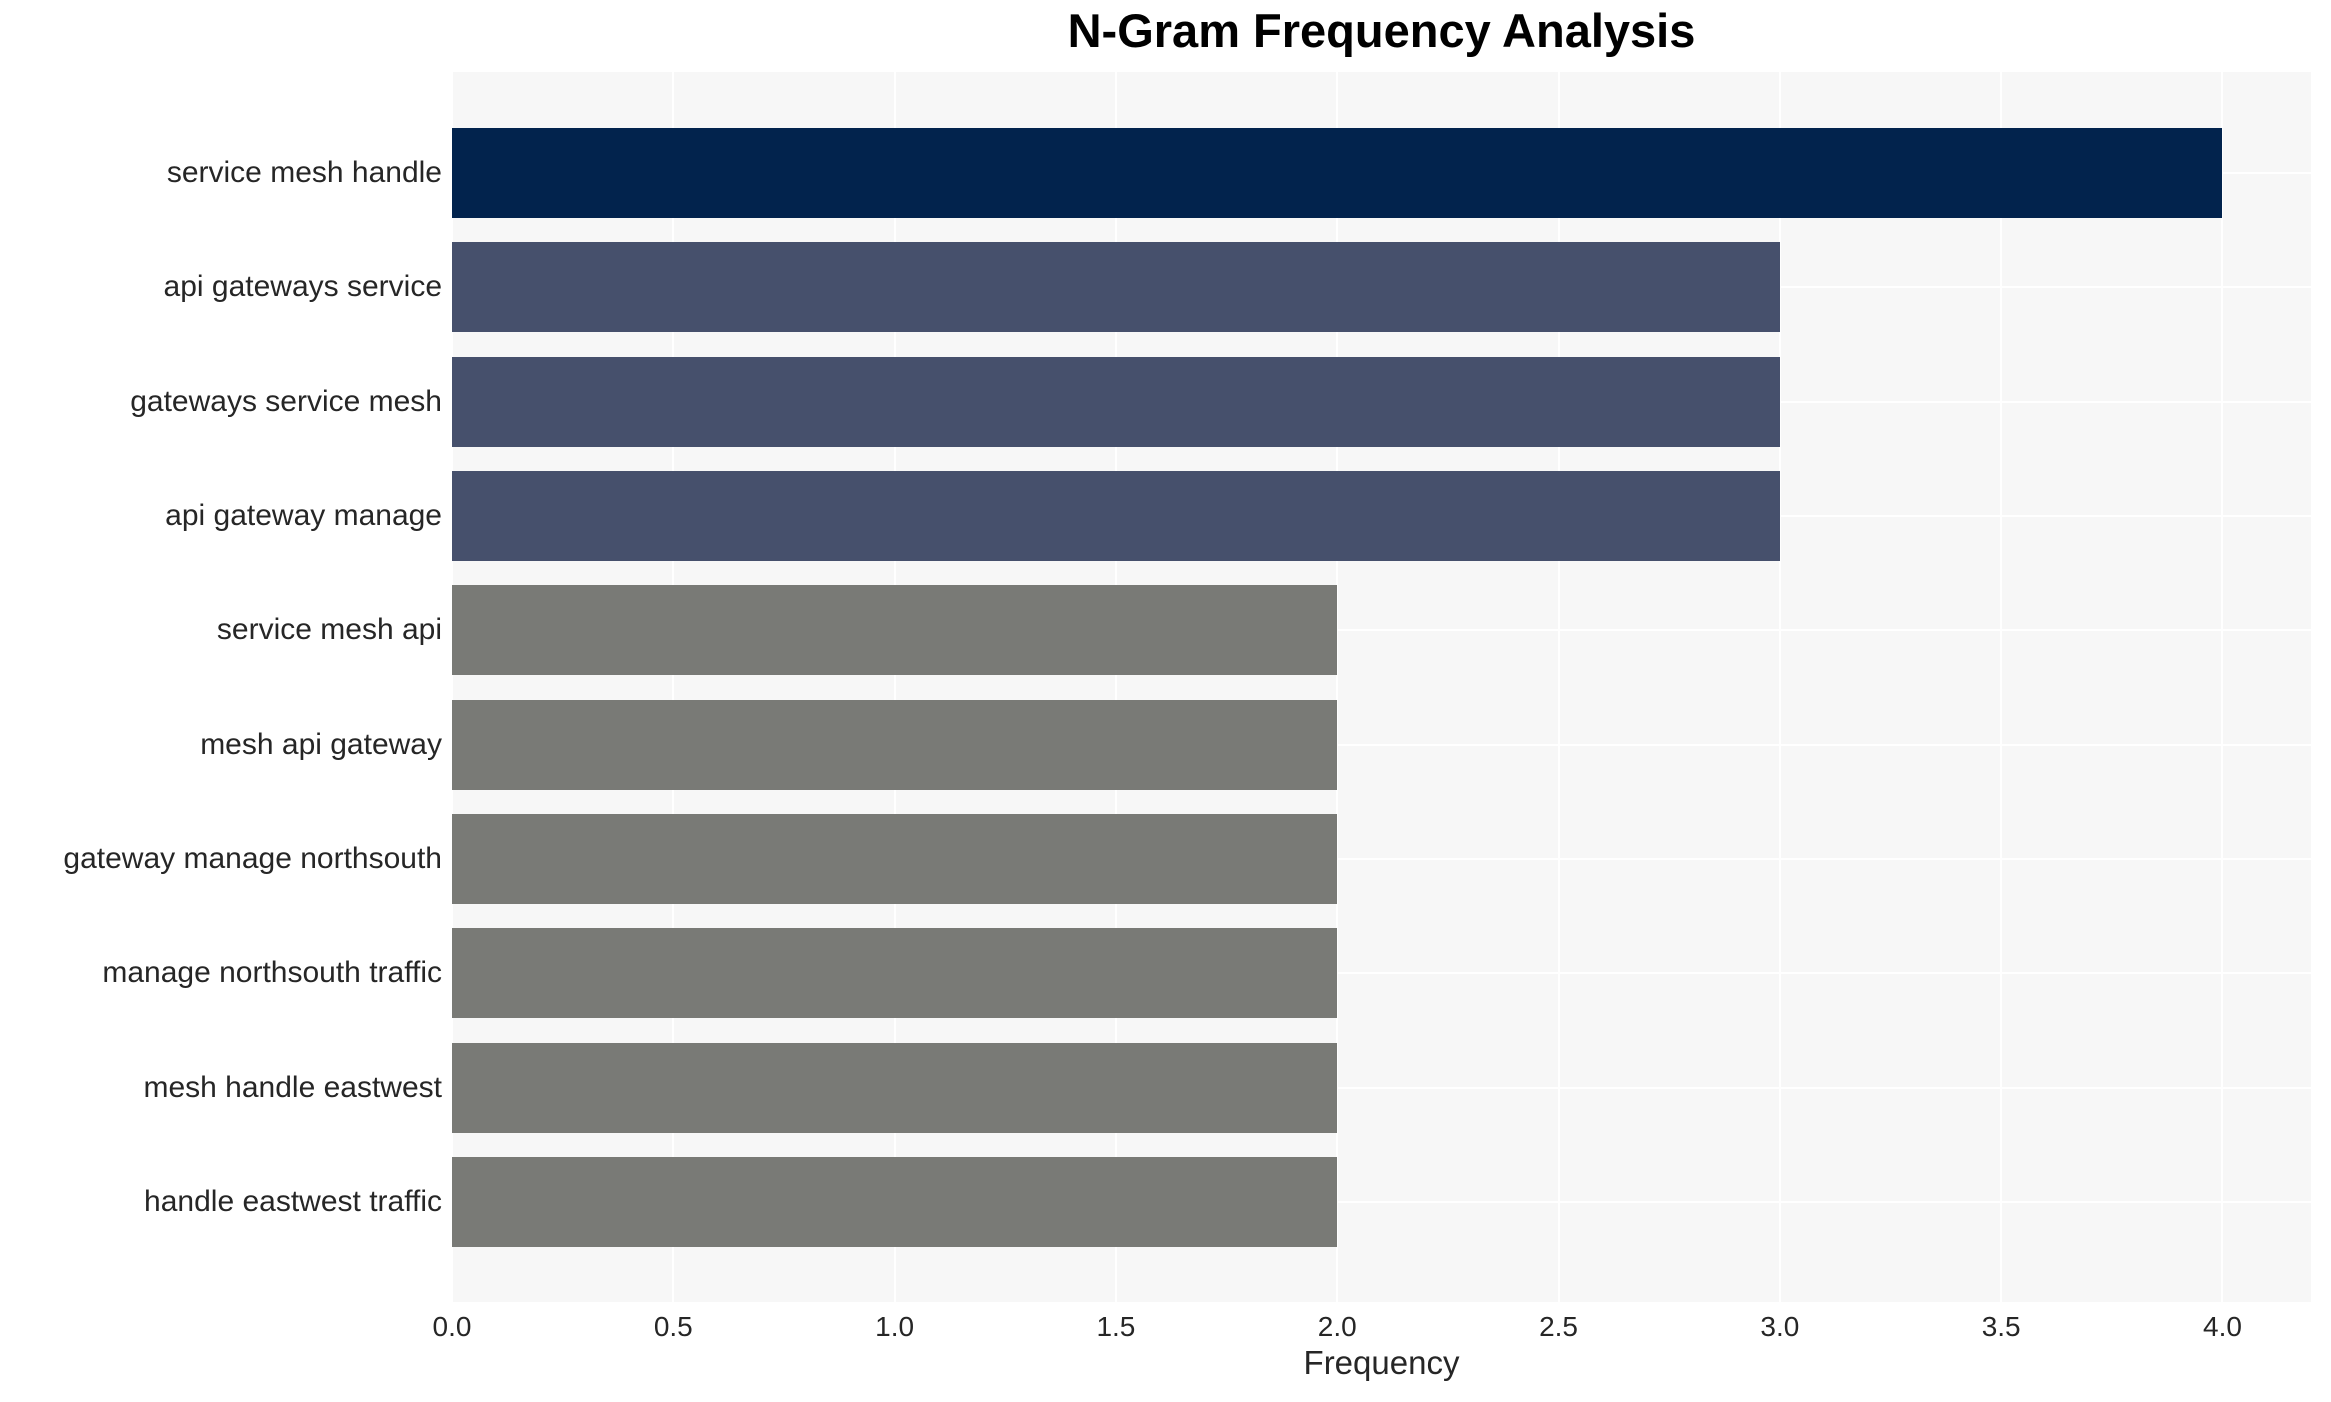 This screenshot has width=2331, height=1402. I want to click on x-tick-label: 0.0, so click(452, 1326).